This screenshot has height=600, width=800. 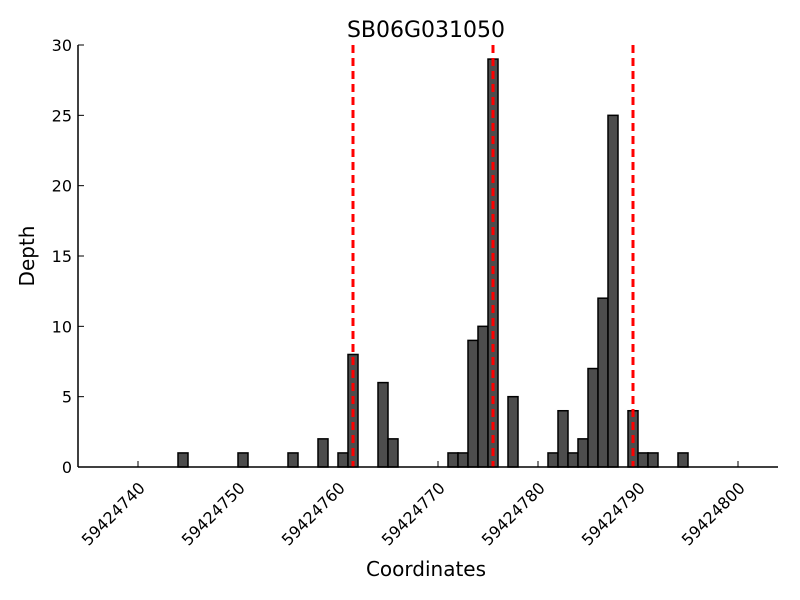 I want to click on y-tick-label: 25, so click(x=62, y=115).